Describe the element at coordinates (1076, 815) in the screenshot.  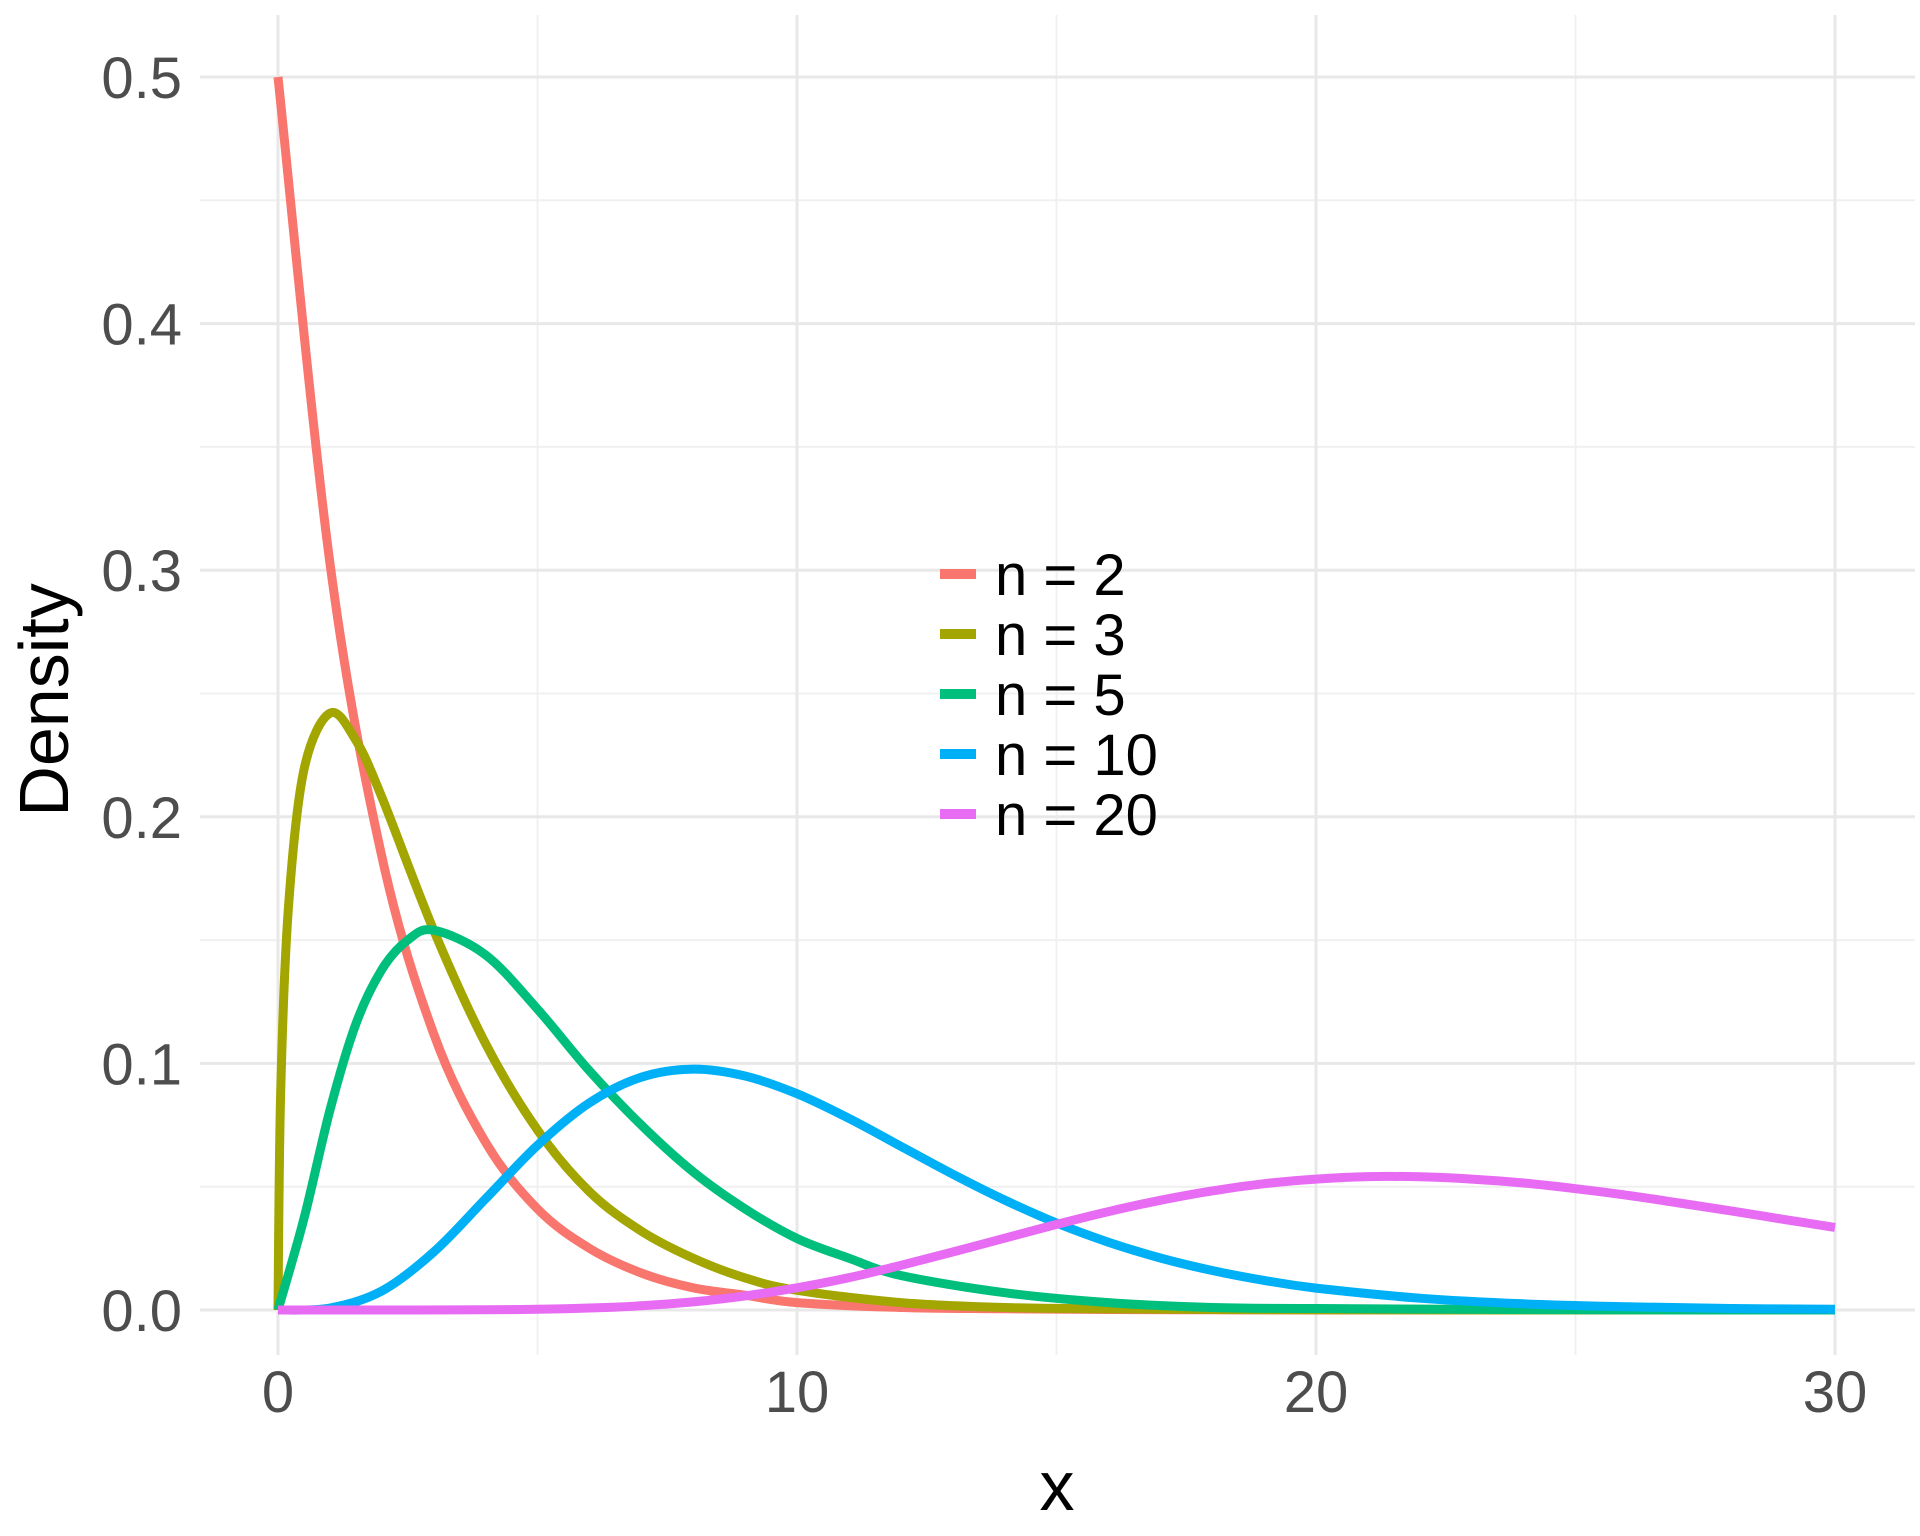
I see `legend-label: n = 20` at that location.